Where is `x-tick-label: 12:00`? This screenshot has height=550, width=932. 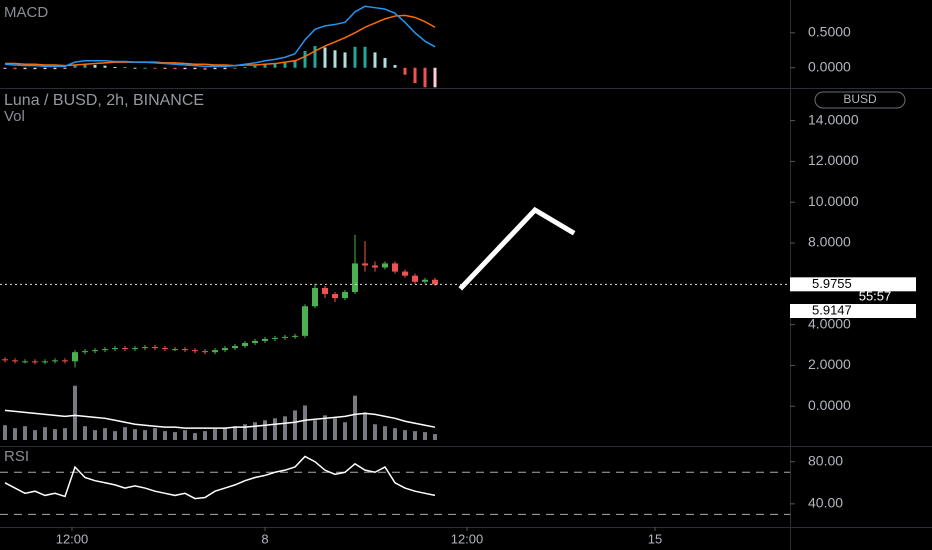
x-tick-label: 12:00 is located at coordinates (467, 538).